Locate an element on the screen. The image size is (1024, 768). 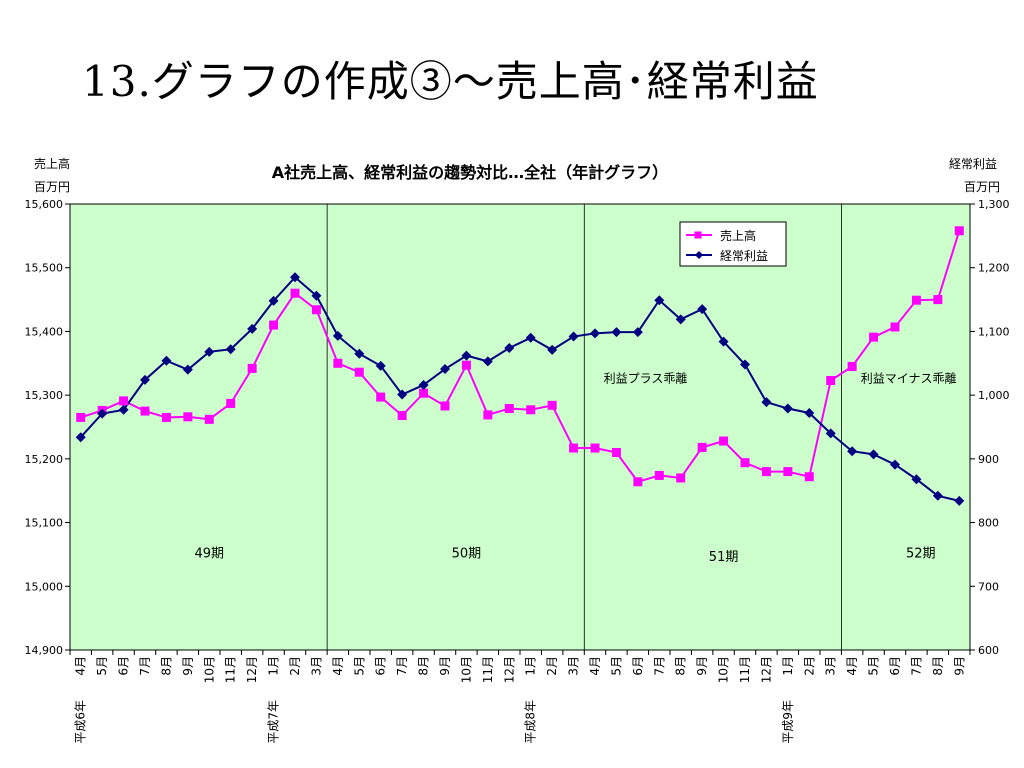
period-label: 52期 is located at coordinates (921, 554).